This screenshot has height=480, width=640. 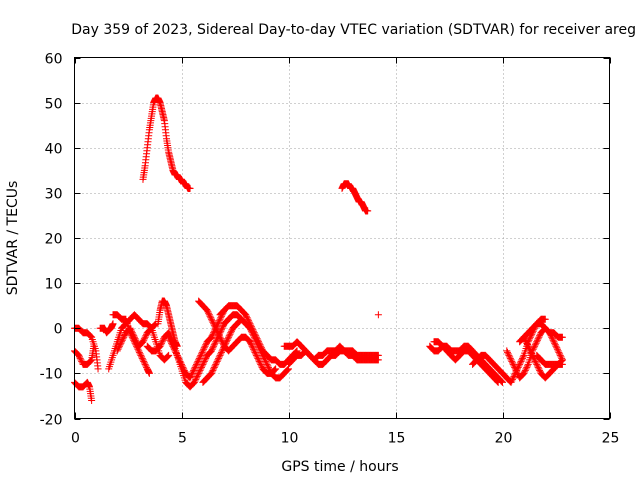 What do you see at coordinates (13, 238) in the screenshot?
I see `y-axis-label: SDTVAR / TECUs` at bounding box center [13, 238].